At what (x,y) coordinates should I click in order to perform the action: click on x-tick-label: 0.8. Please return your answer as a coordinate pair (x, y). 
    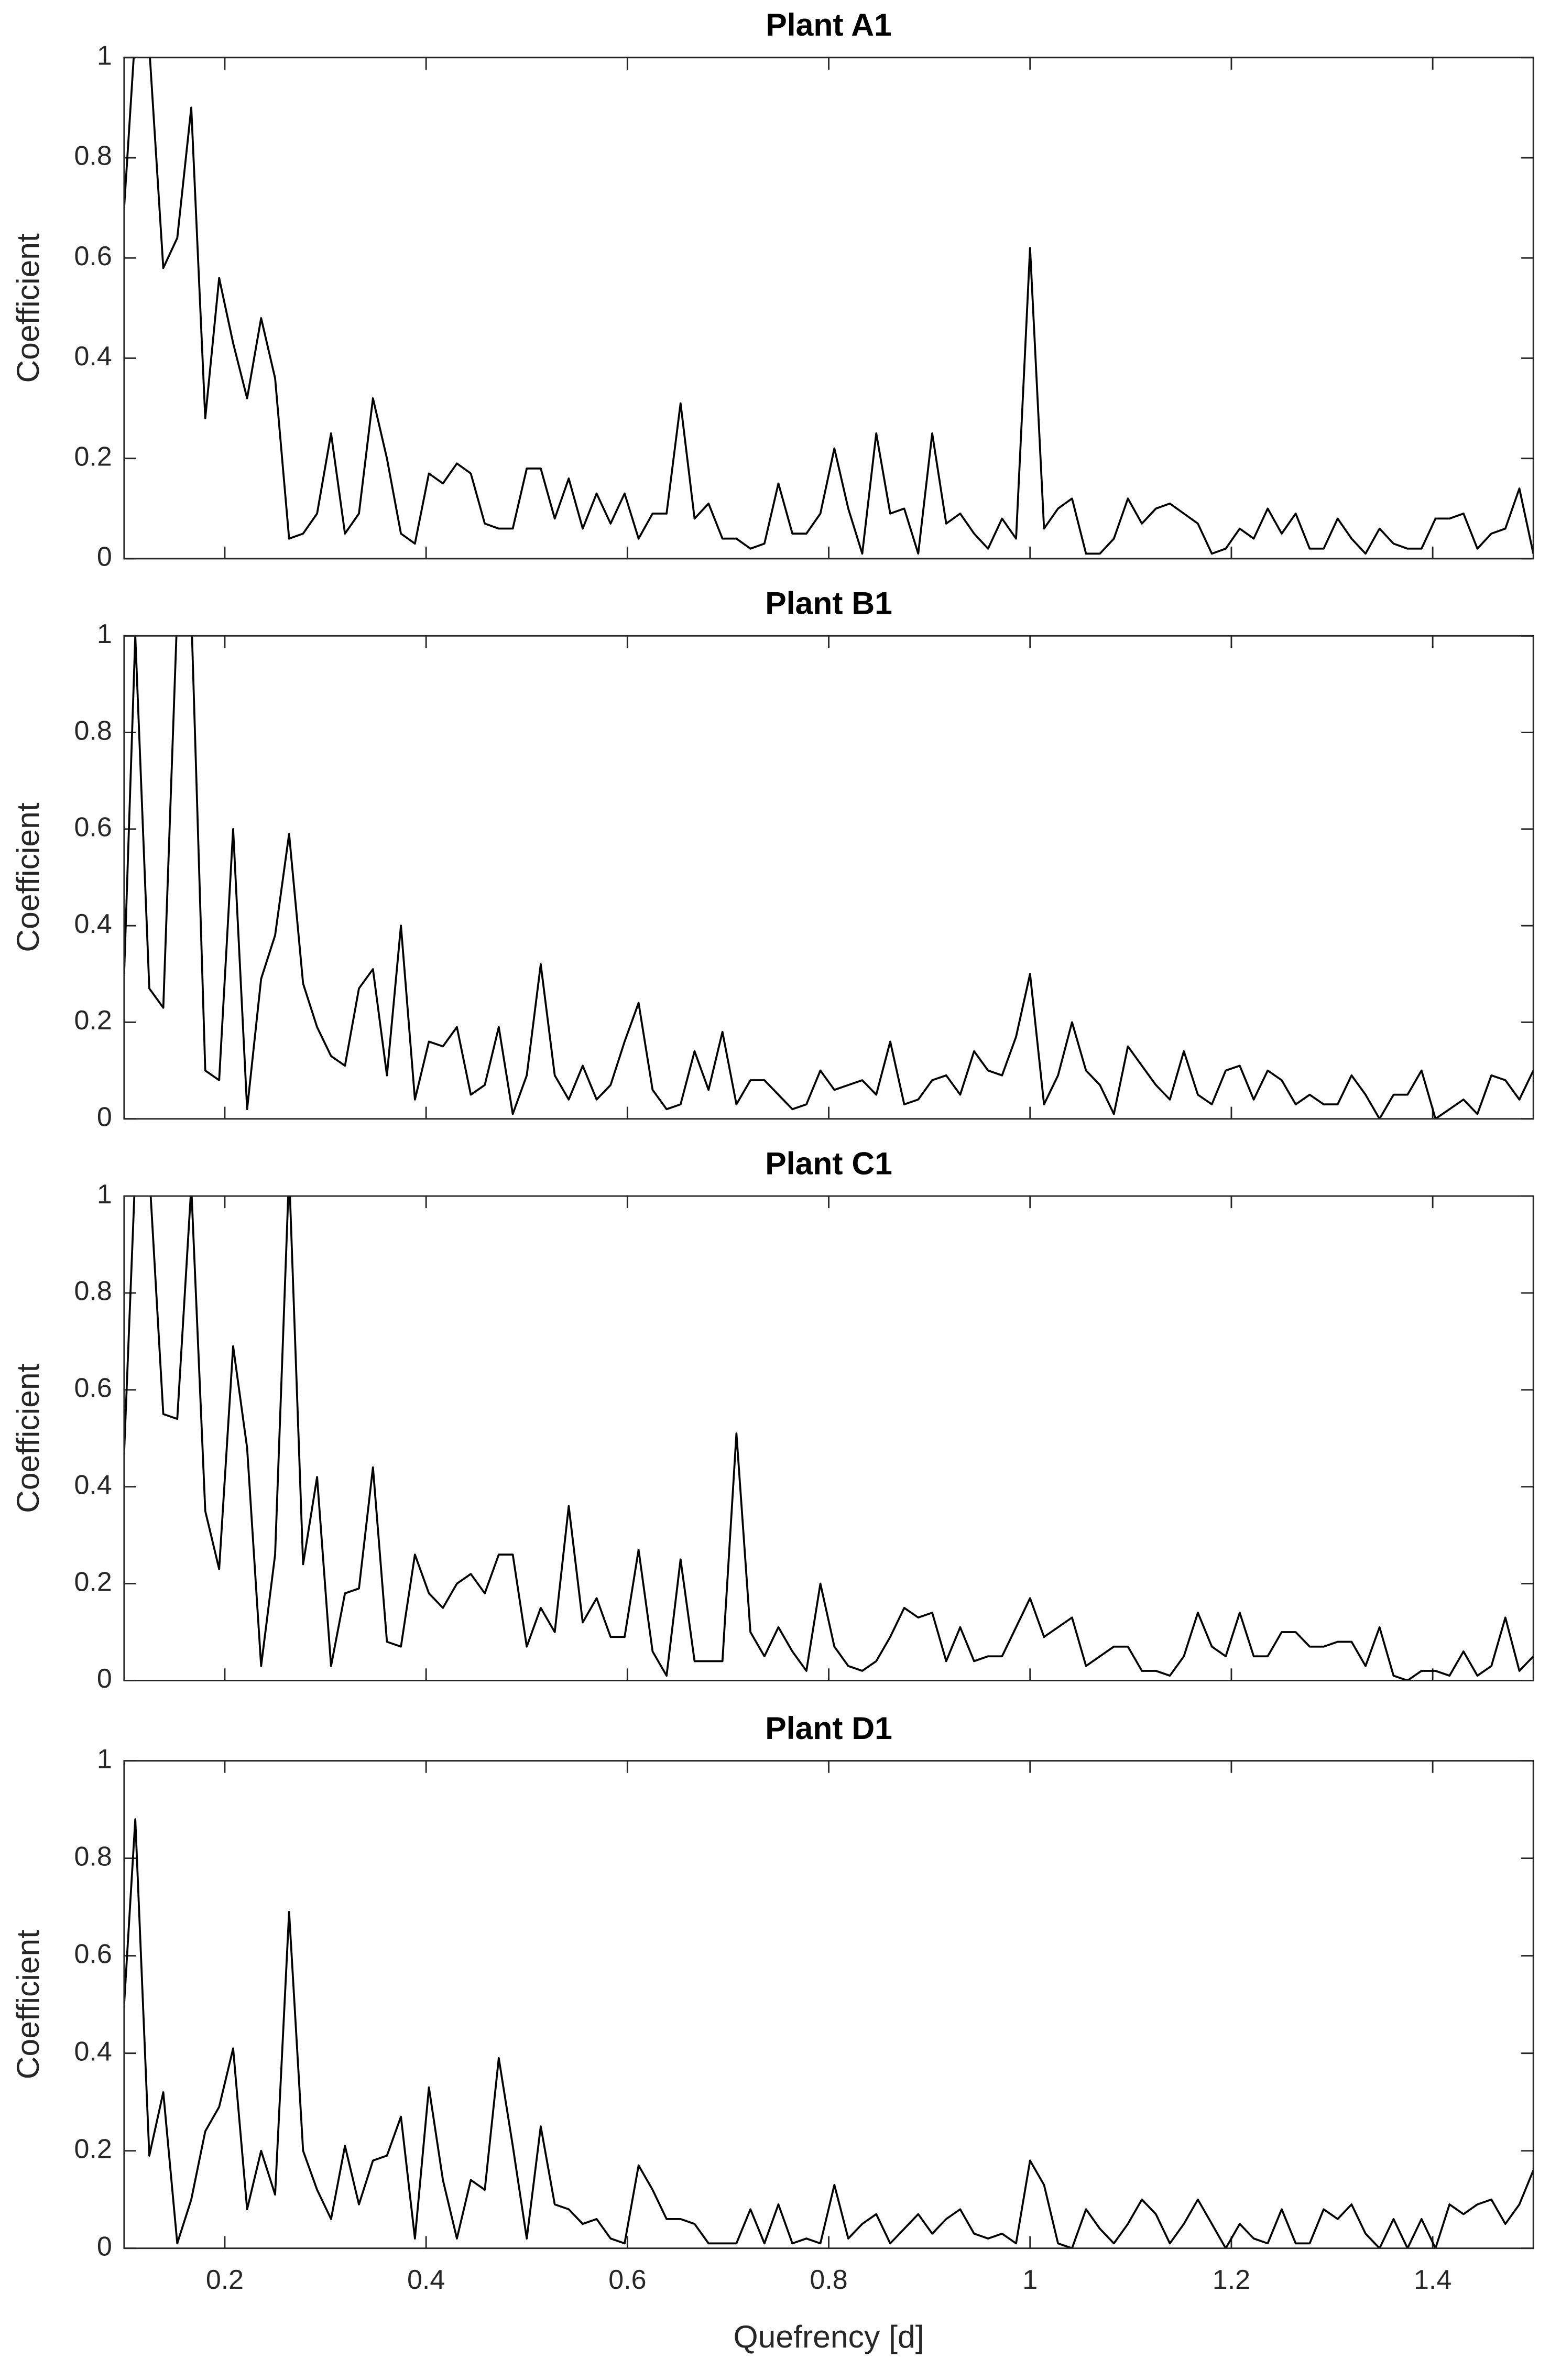
    Looking at the image, I should click on (829, 2280).